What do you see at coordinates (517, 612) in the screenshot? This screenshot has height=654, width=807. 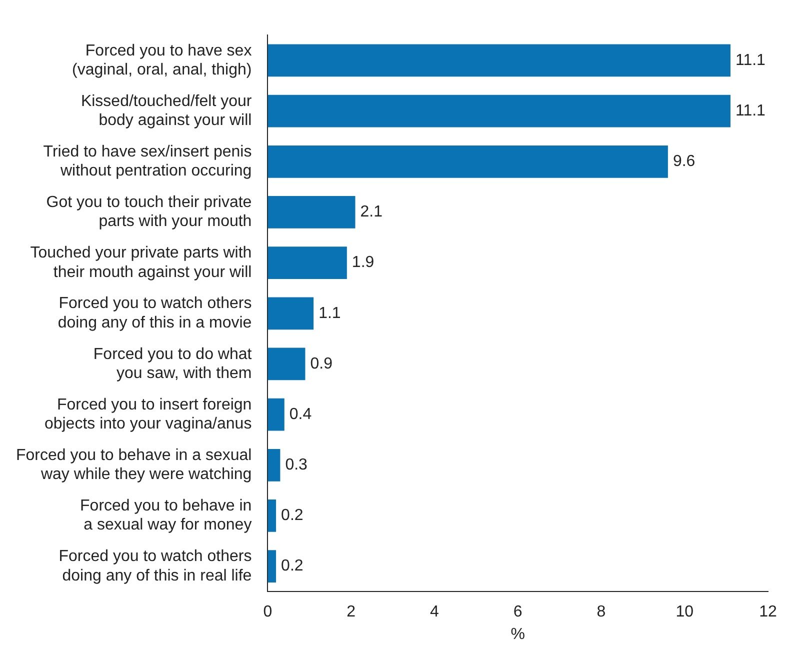 I see `x-tick-label: 6` at bounding box center [517, 612].